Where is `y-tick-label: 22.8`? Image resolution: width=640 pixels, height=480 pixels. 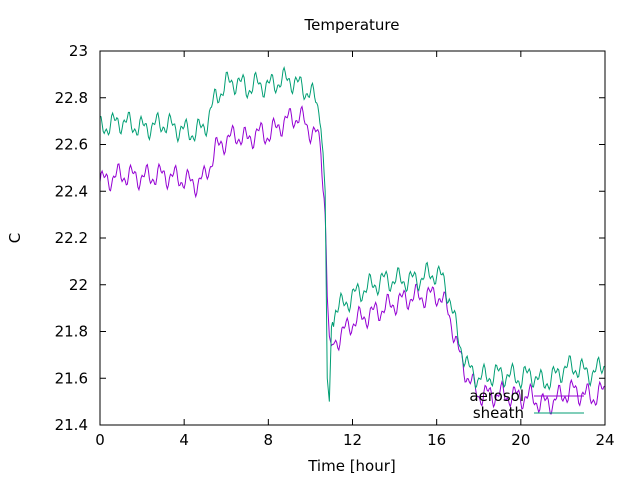 y-tick-label: 22.8 is located at coordinates (71, 98).